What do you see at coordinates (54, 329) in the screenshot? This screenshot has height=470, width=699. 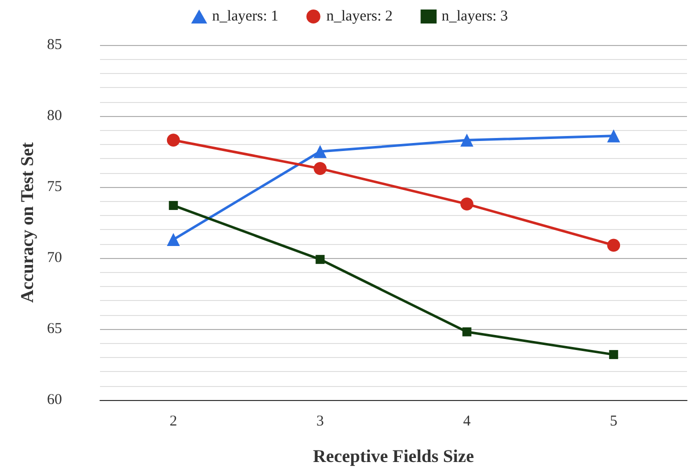 I see `y-tick-label: 65` at bounding box center [54, 329].